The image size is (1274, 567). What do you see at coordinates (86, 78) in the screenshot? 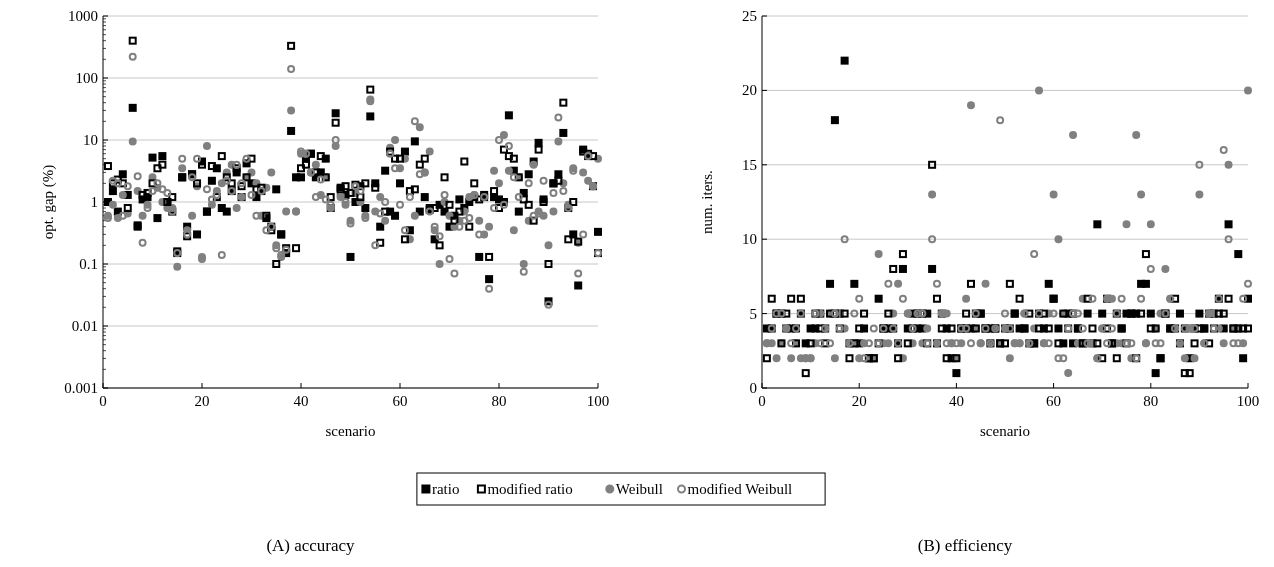
I see `y-tick-label: 100` at bounding box center [86, 78].